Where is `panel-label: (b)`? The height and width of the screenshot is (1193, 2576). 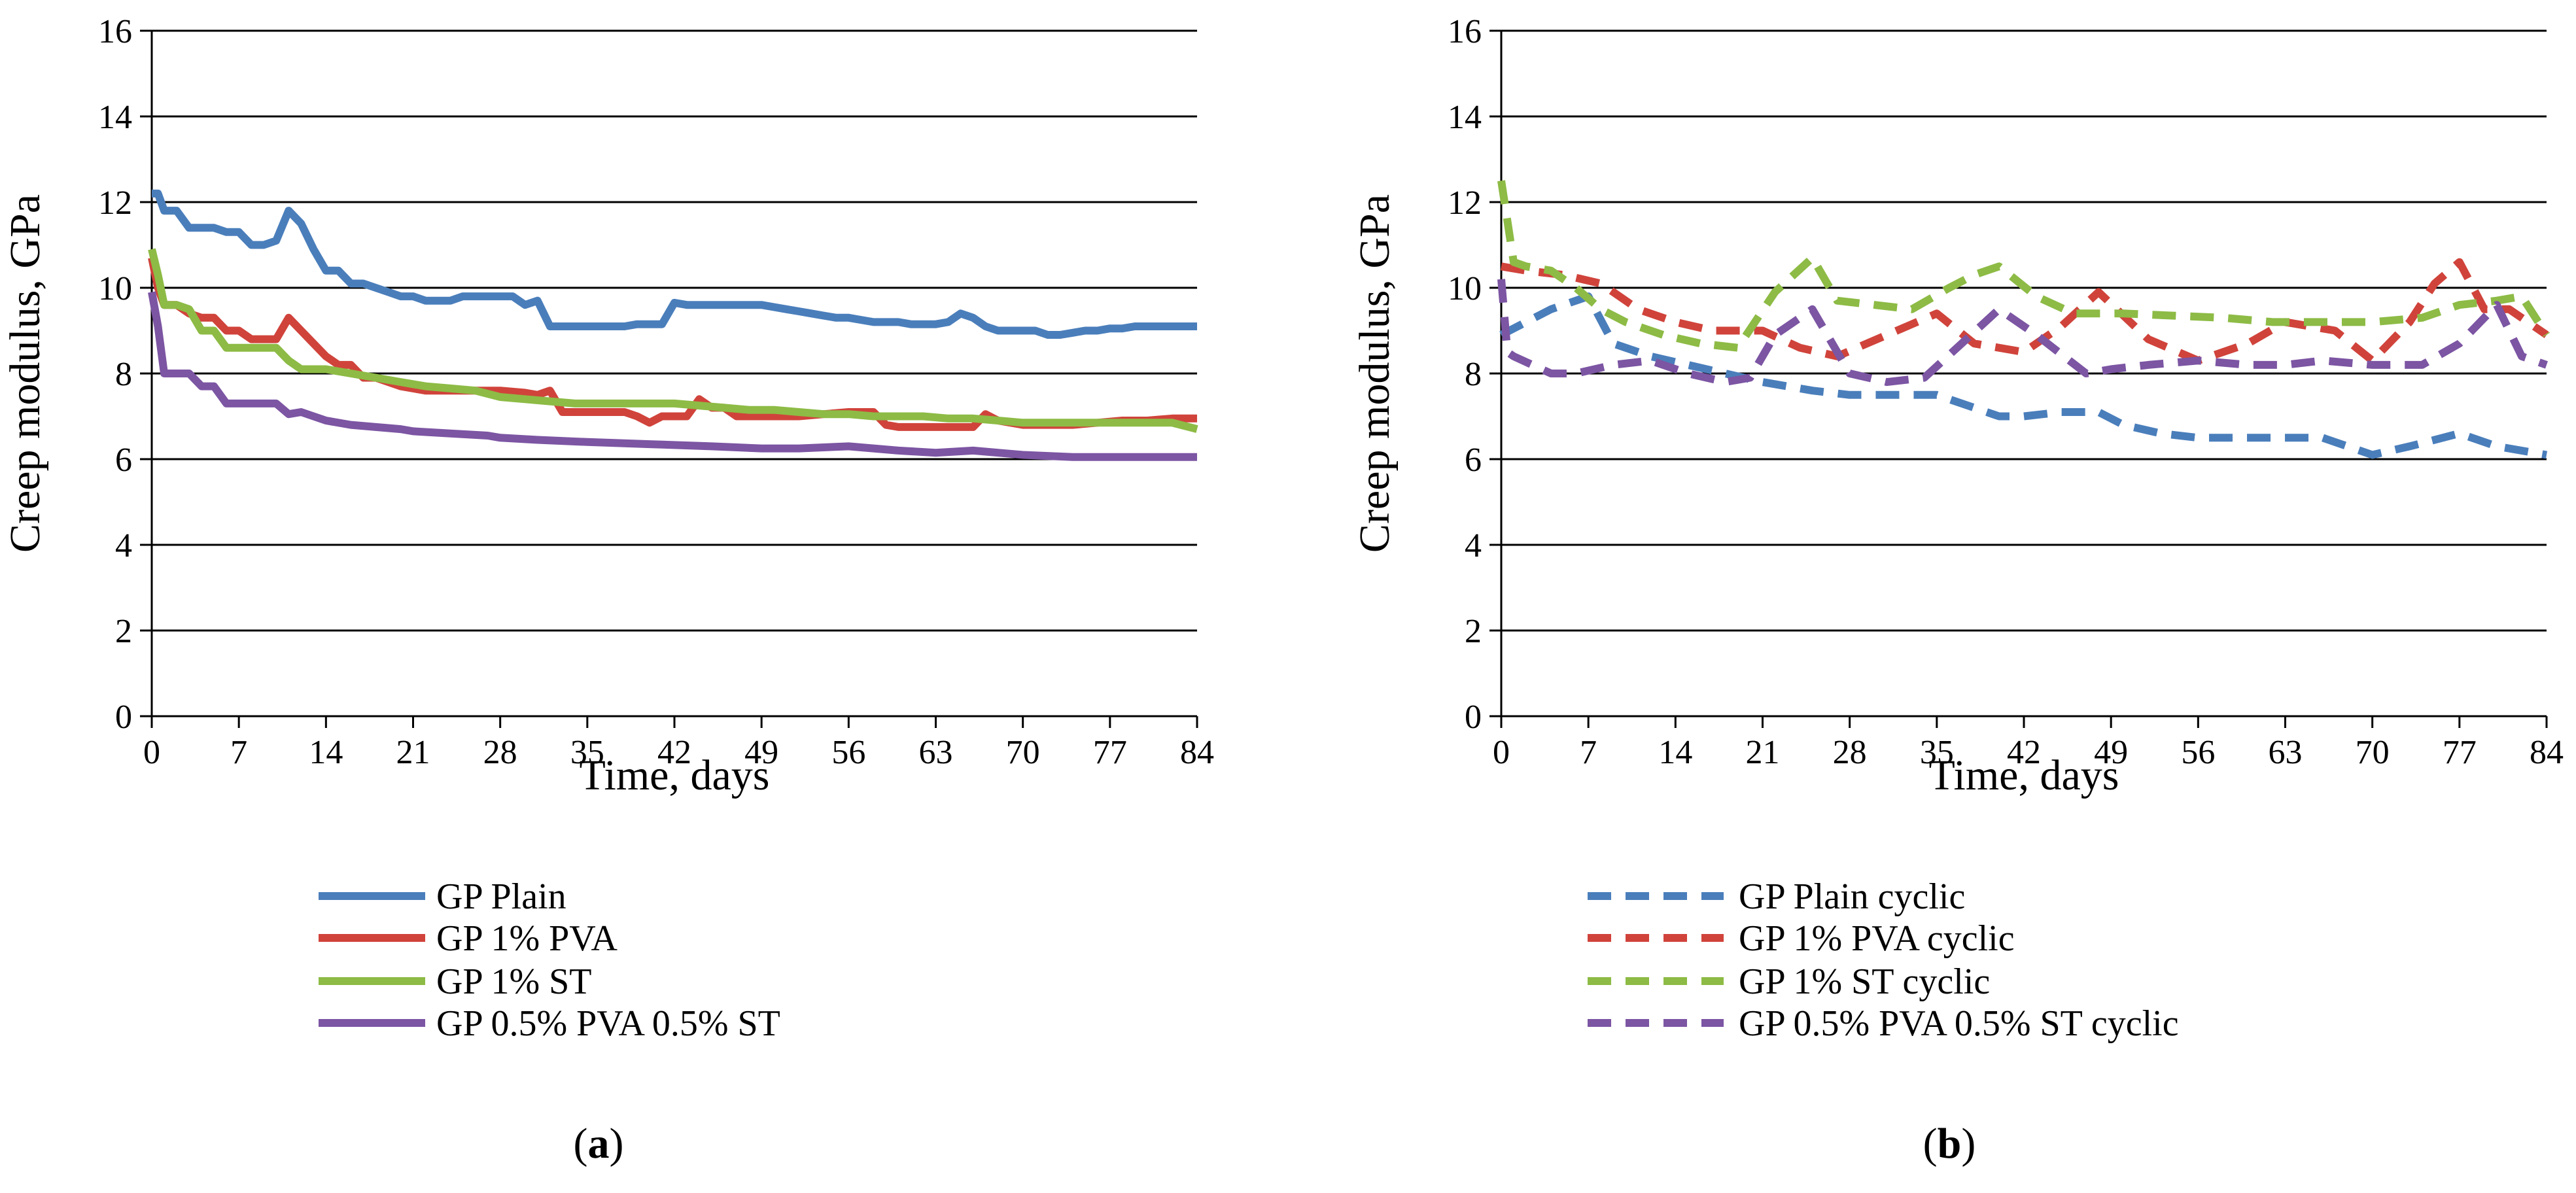 panel-label: (b) is located at coordinates (1950, 1143).